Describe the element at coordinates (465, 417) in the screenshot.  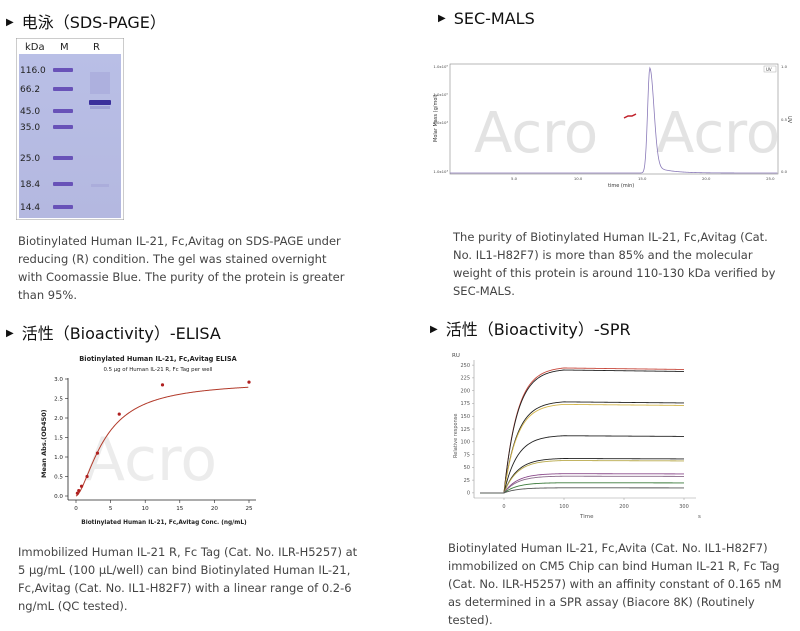
I see `spr-y-tick: 150` at that location.